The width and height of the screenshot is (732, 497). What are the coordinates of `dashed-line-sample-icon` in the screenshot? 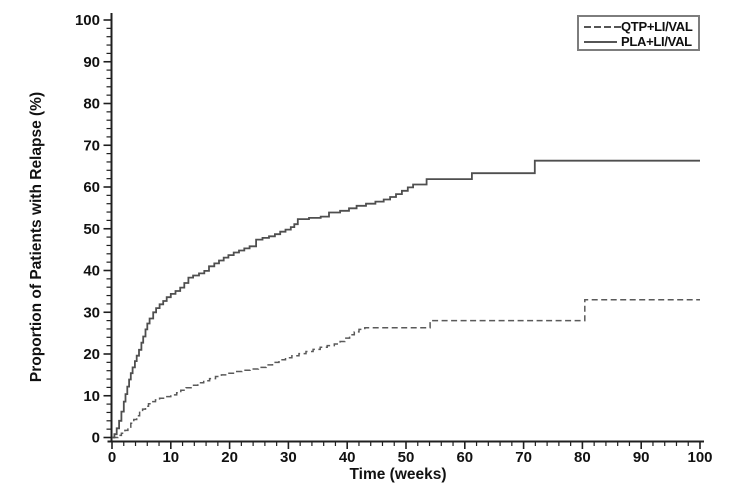 It's located at (602, 26).